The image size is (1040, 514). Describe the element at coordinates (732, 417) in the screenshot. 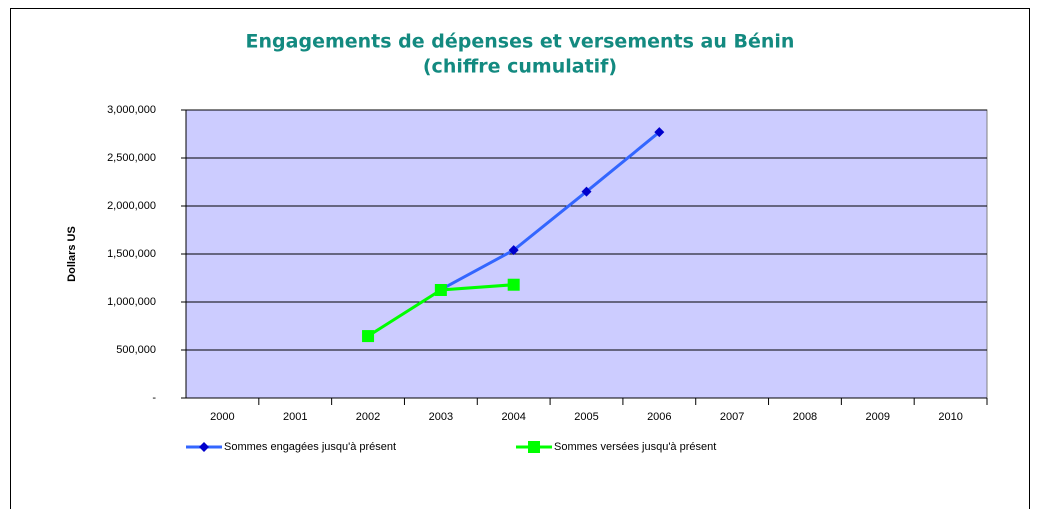

I see `x-tick-label: 2007` at that location.